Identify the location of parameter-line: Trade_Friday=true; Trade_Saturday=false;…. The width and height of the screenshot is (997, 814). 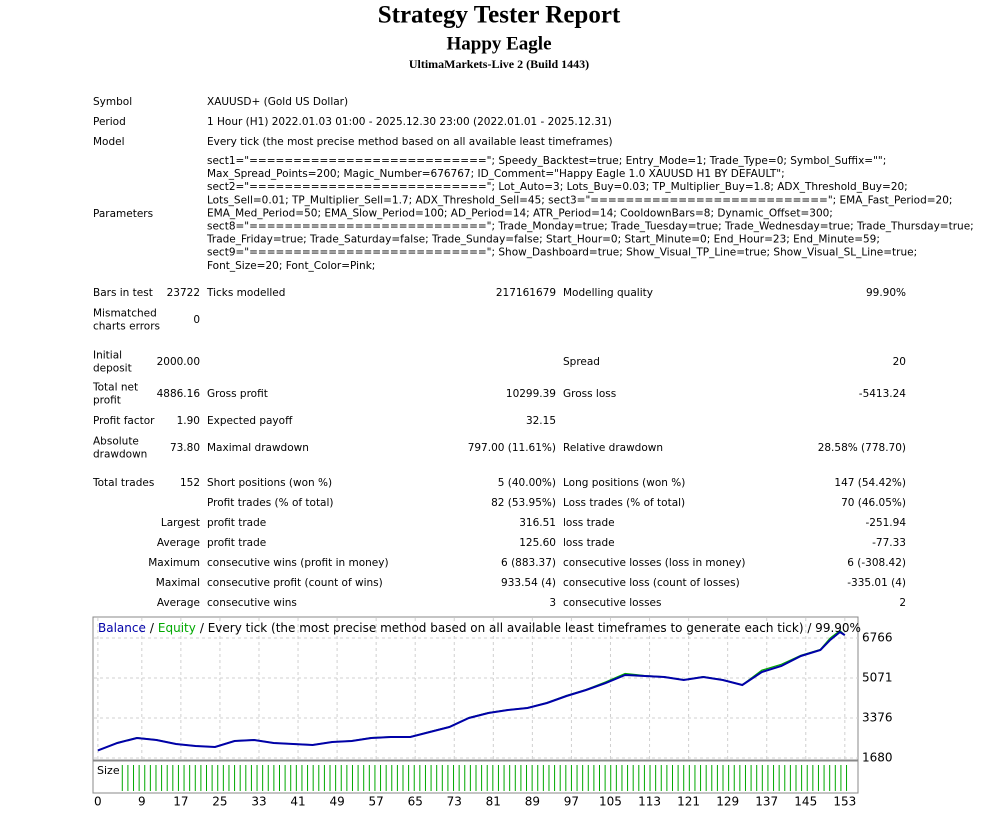
(543, 240).